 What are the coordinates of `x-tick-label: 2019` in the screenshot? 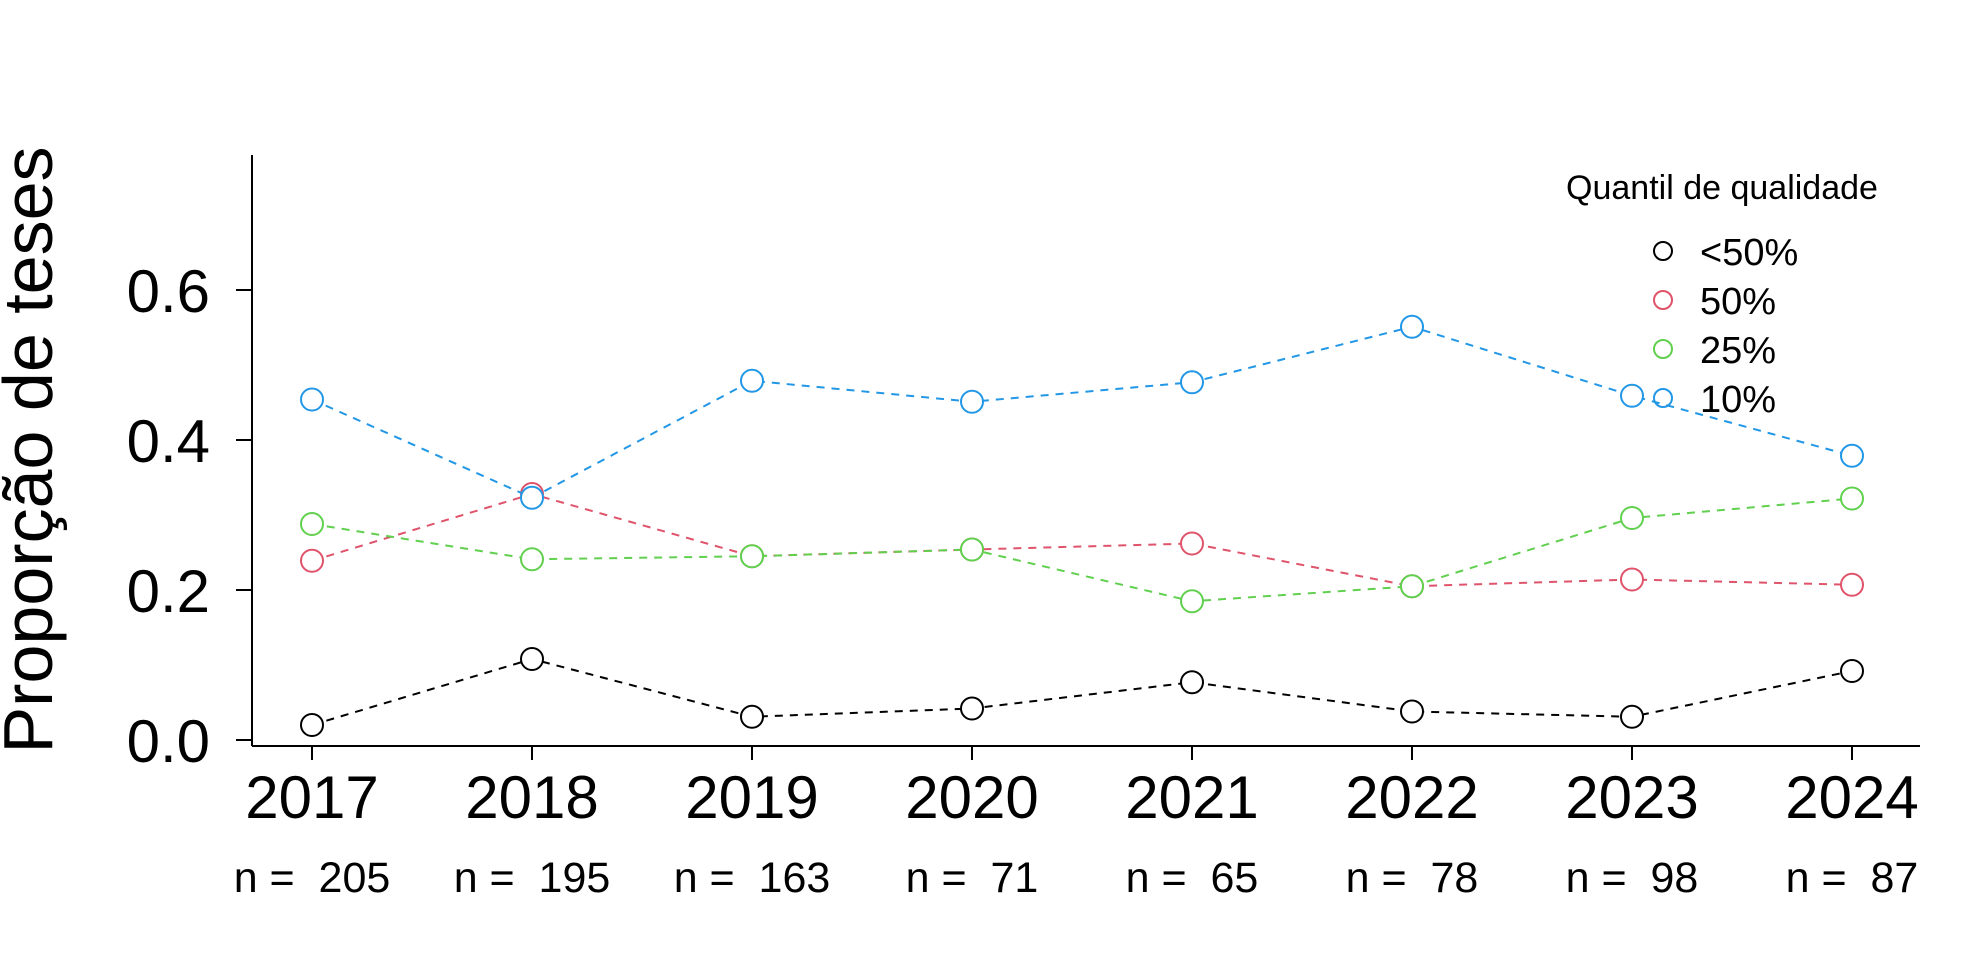 It's located at (751, 797).